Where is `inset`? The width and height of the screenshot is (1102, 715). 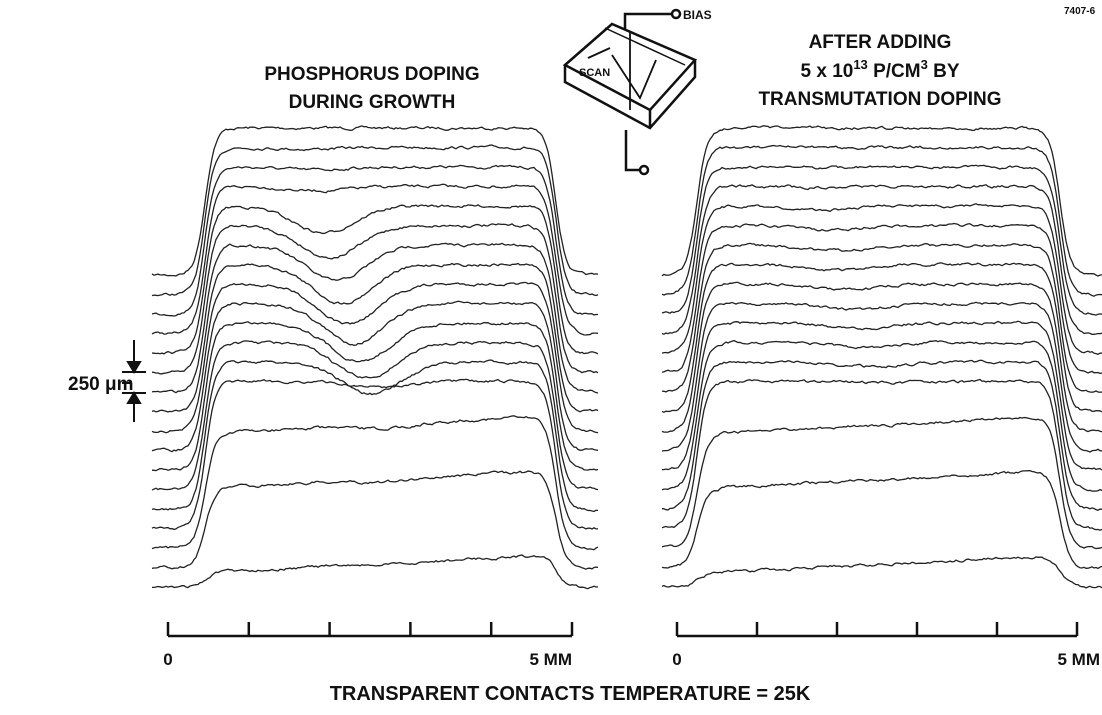 inset is located at coordinates (630, 92).